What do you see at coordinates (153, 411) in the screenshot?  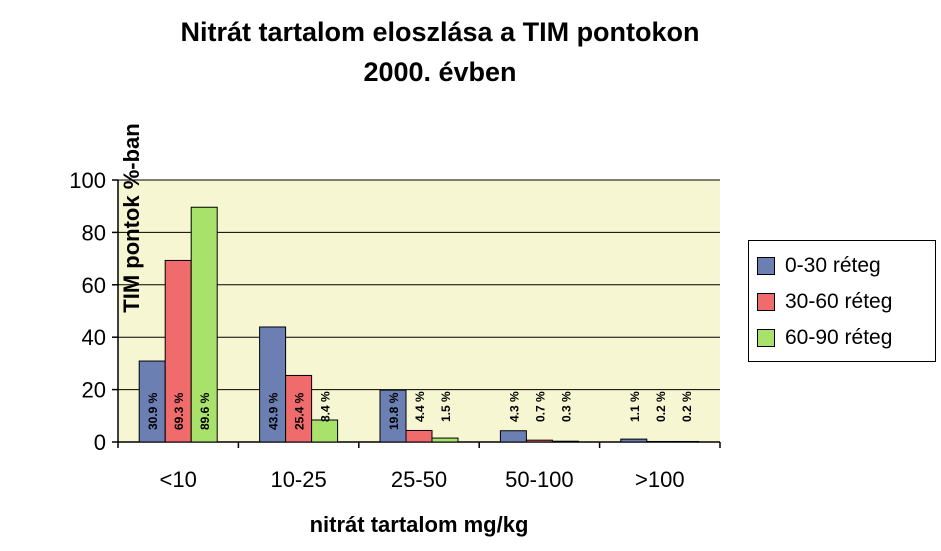 I see `data-label: 30.9 %` at bounding box center [153, 411].